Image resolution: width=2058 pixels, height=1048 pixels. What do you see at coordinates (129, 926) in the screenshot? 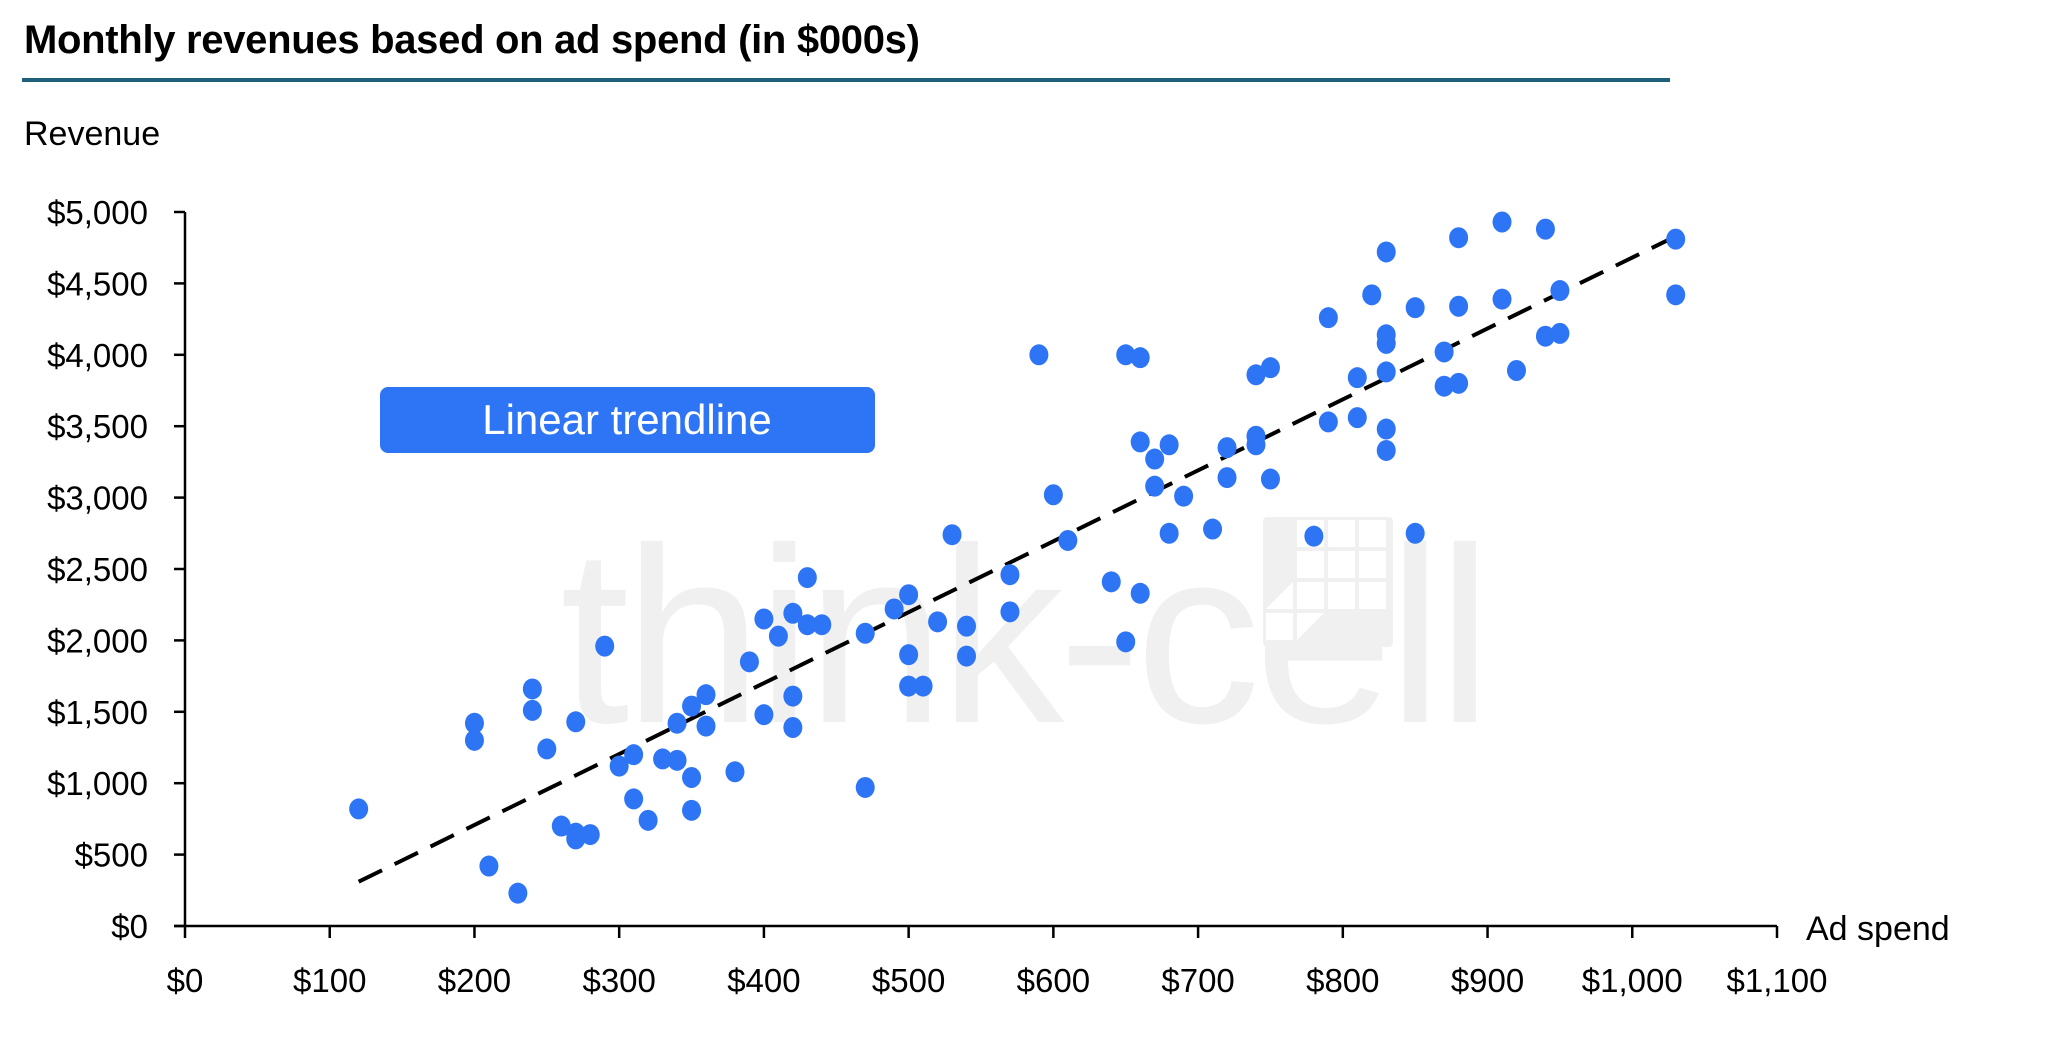
I see `y-tick-label: $0` at bounding box center [129, 926].